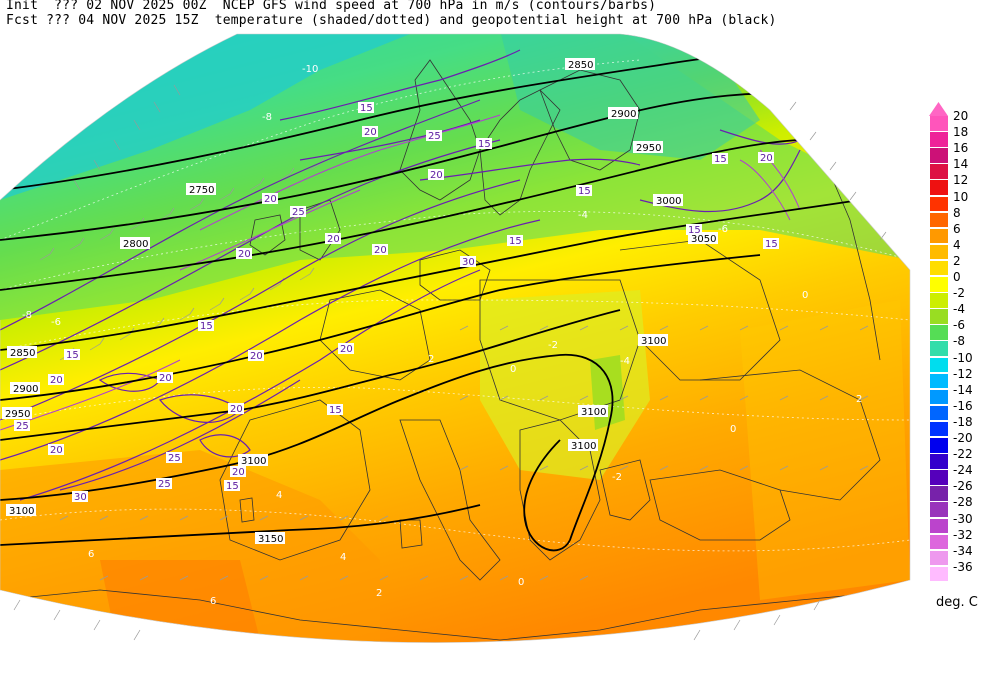  I want to click on svg-text: 3000, so click(668, 201).